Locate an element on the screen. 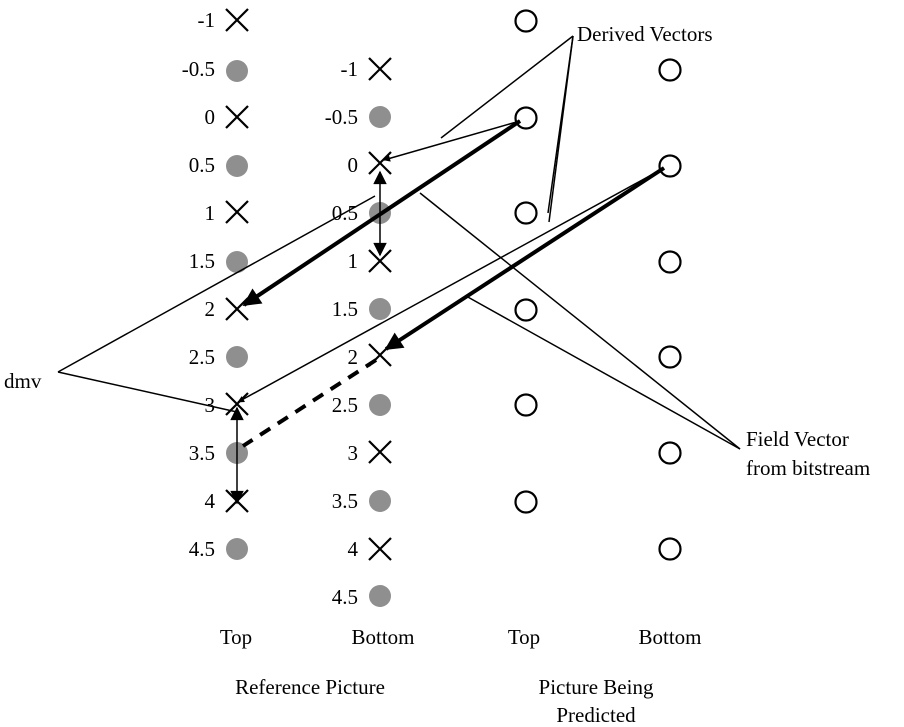 The image size is (904, 727). derived-vector-thin-arrow is located at coordinates (452, 141).